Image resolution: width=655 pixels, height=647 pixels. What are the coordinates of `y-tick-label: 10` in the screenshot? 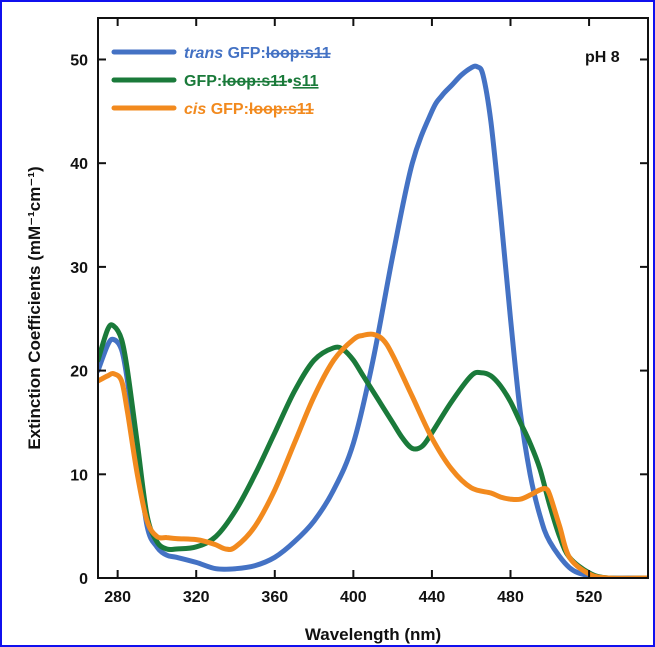 It's located at (79, 475).